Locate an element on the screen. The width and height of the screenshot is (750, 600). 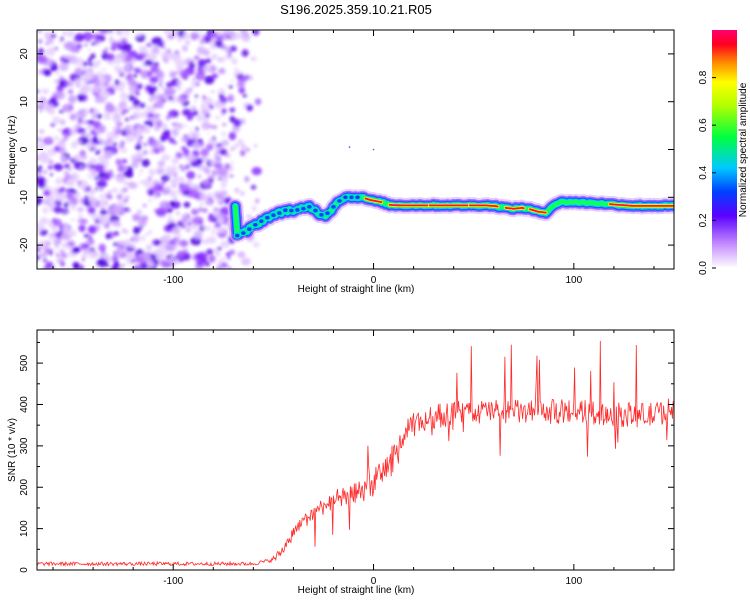
ridge-core-peak is located at coordinates (483, 206).